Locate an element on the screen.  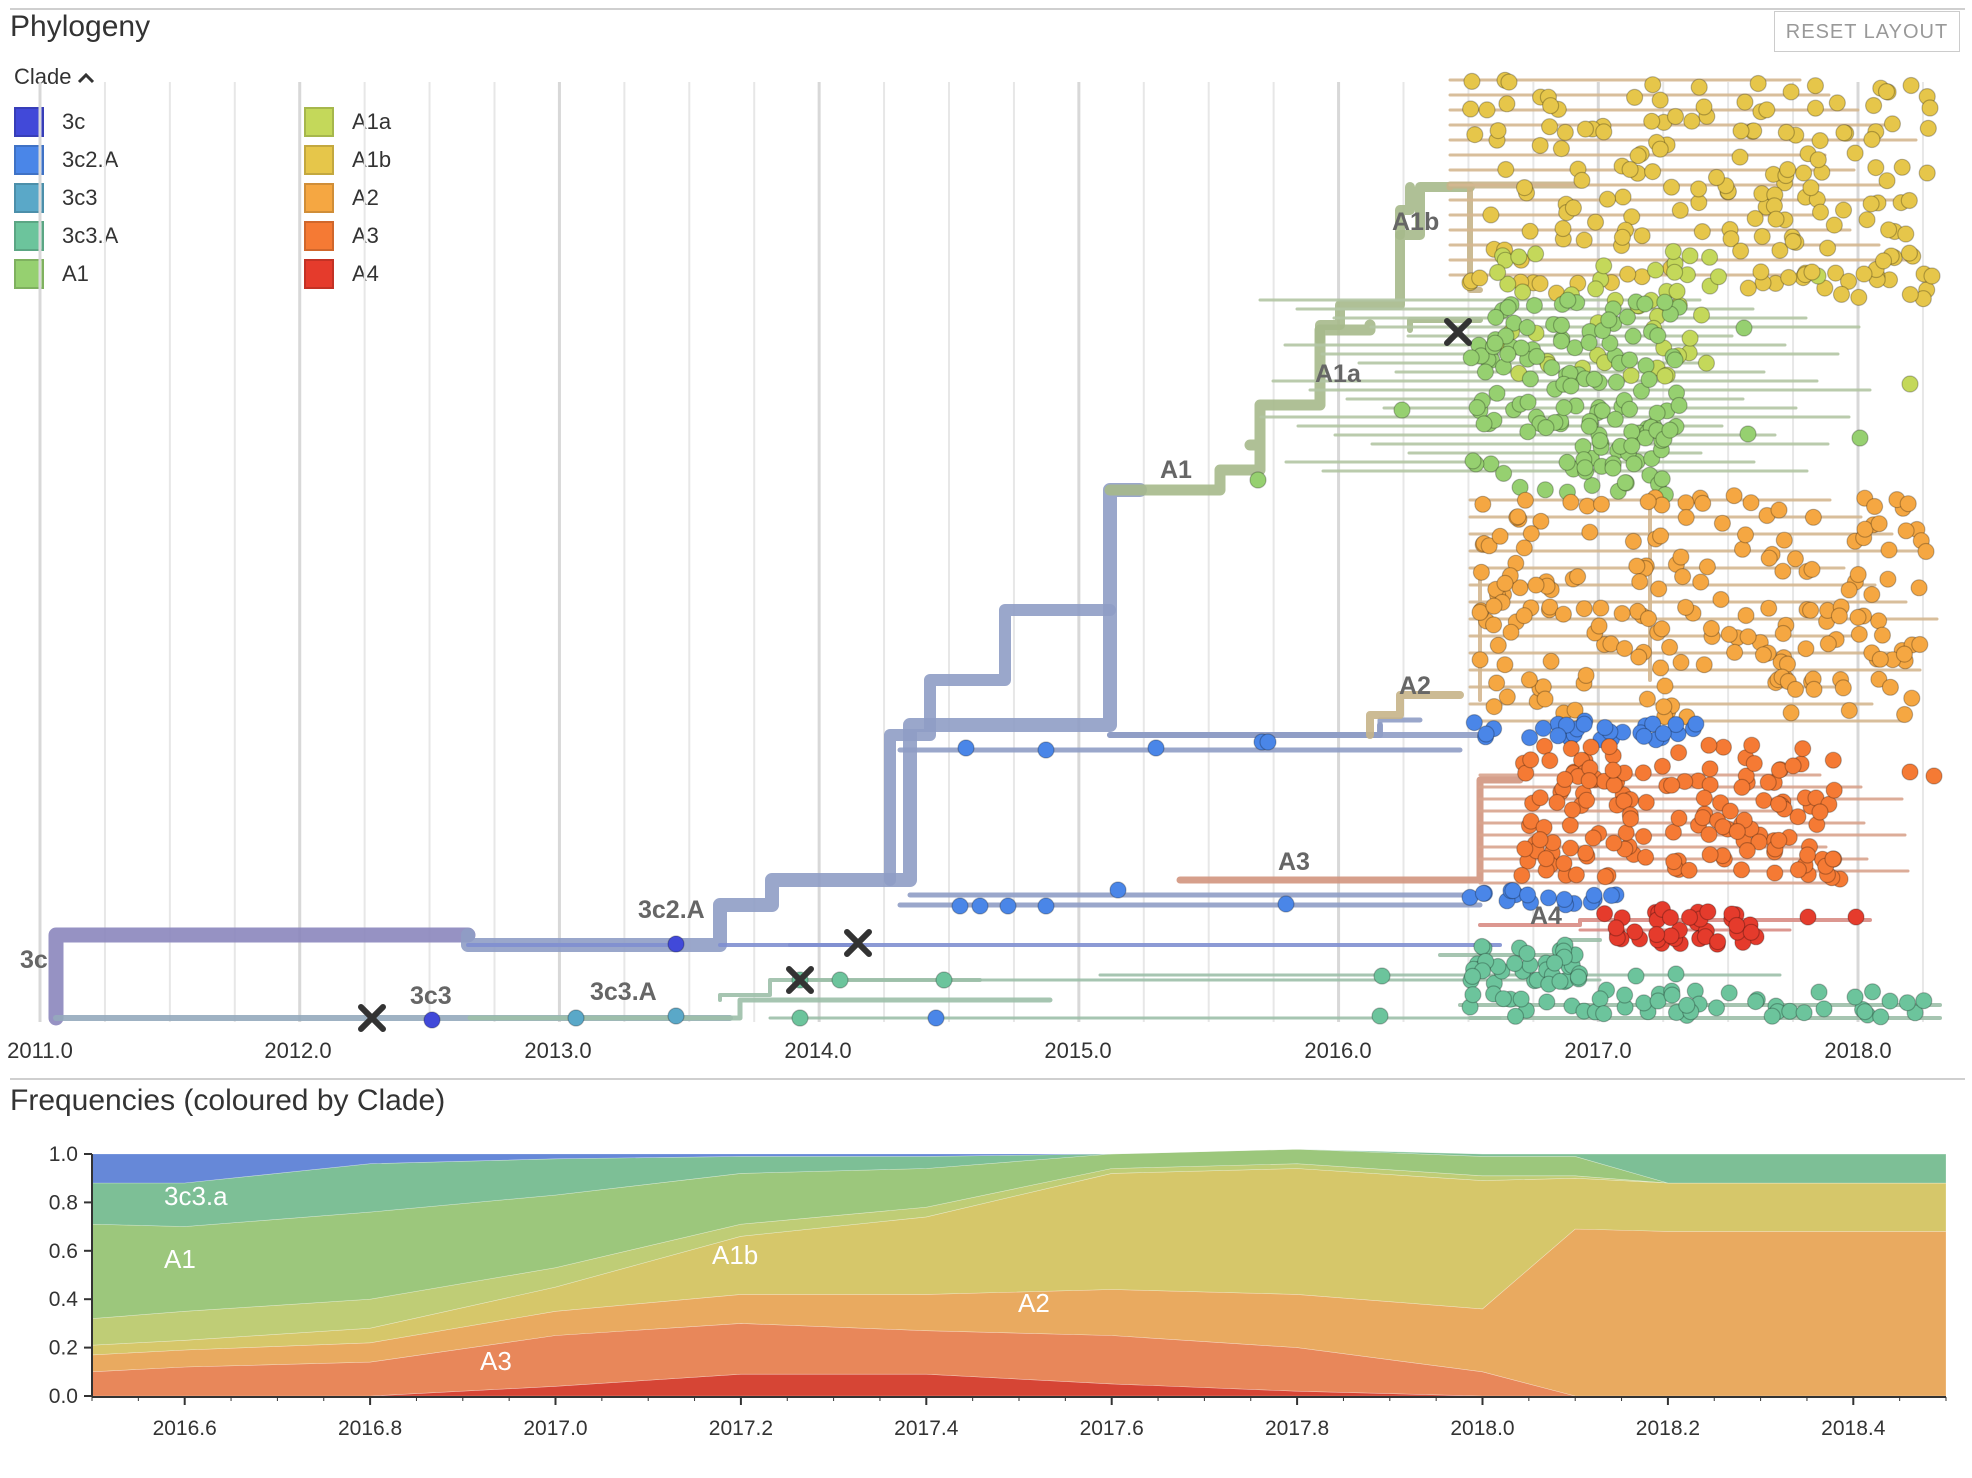
tip-3c3 is located at coordinates (576, 1018).